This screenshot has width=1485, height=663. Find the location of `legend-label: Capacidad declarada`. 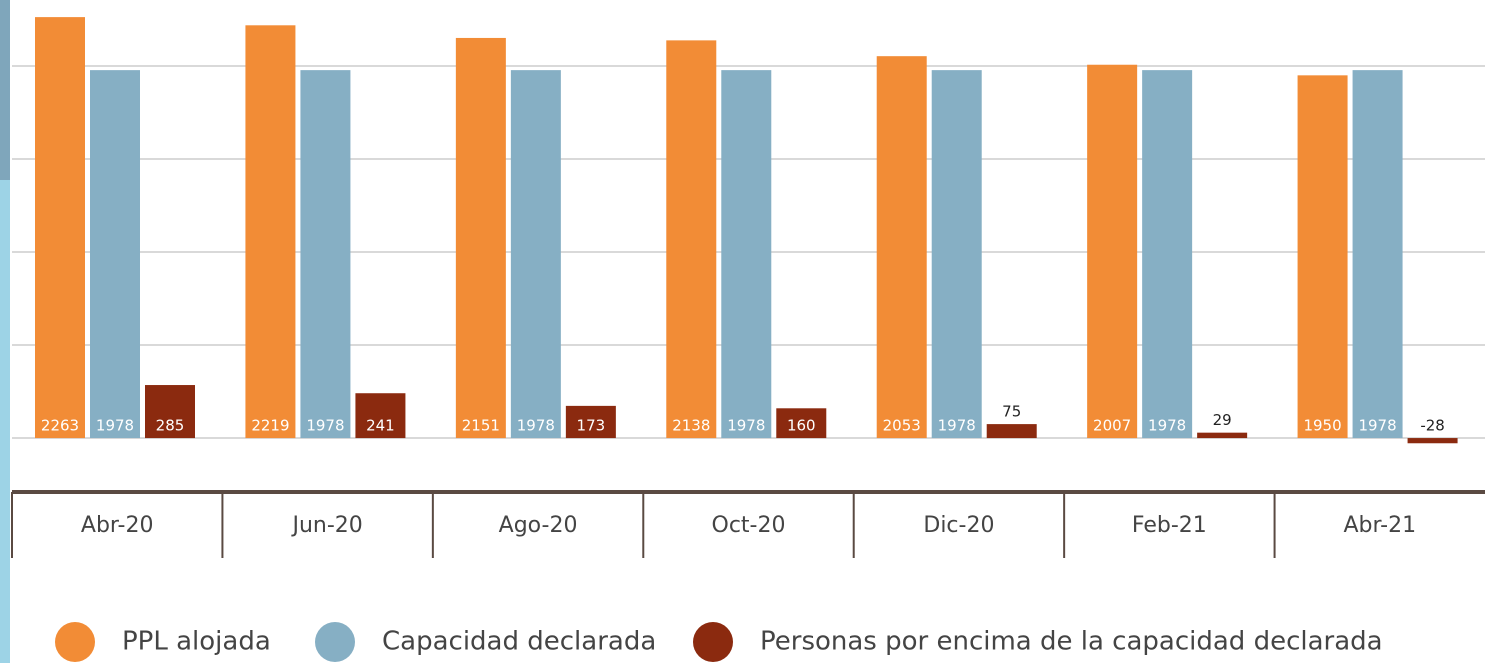

legend-label: Capacidad declarada is located at coordinates (519, 642).